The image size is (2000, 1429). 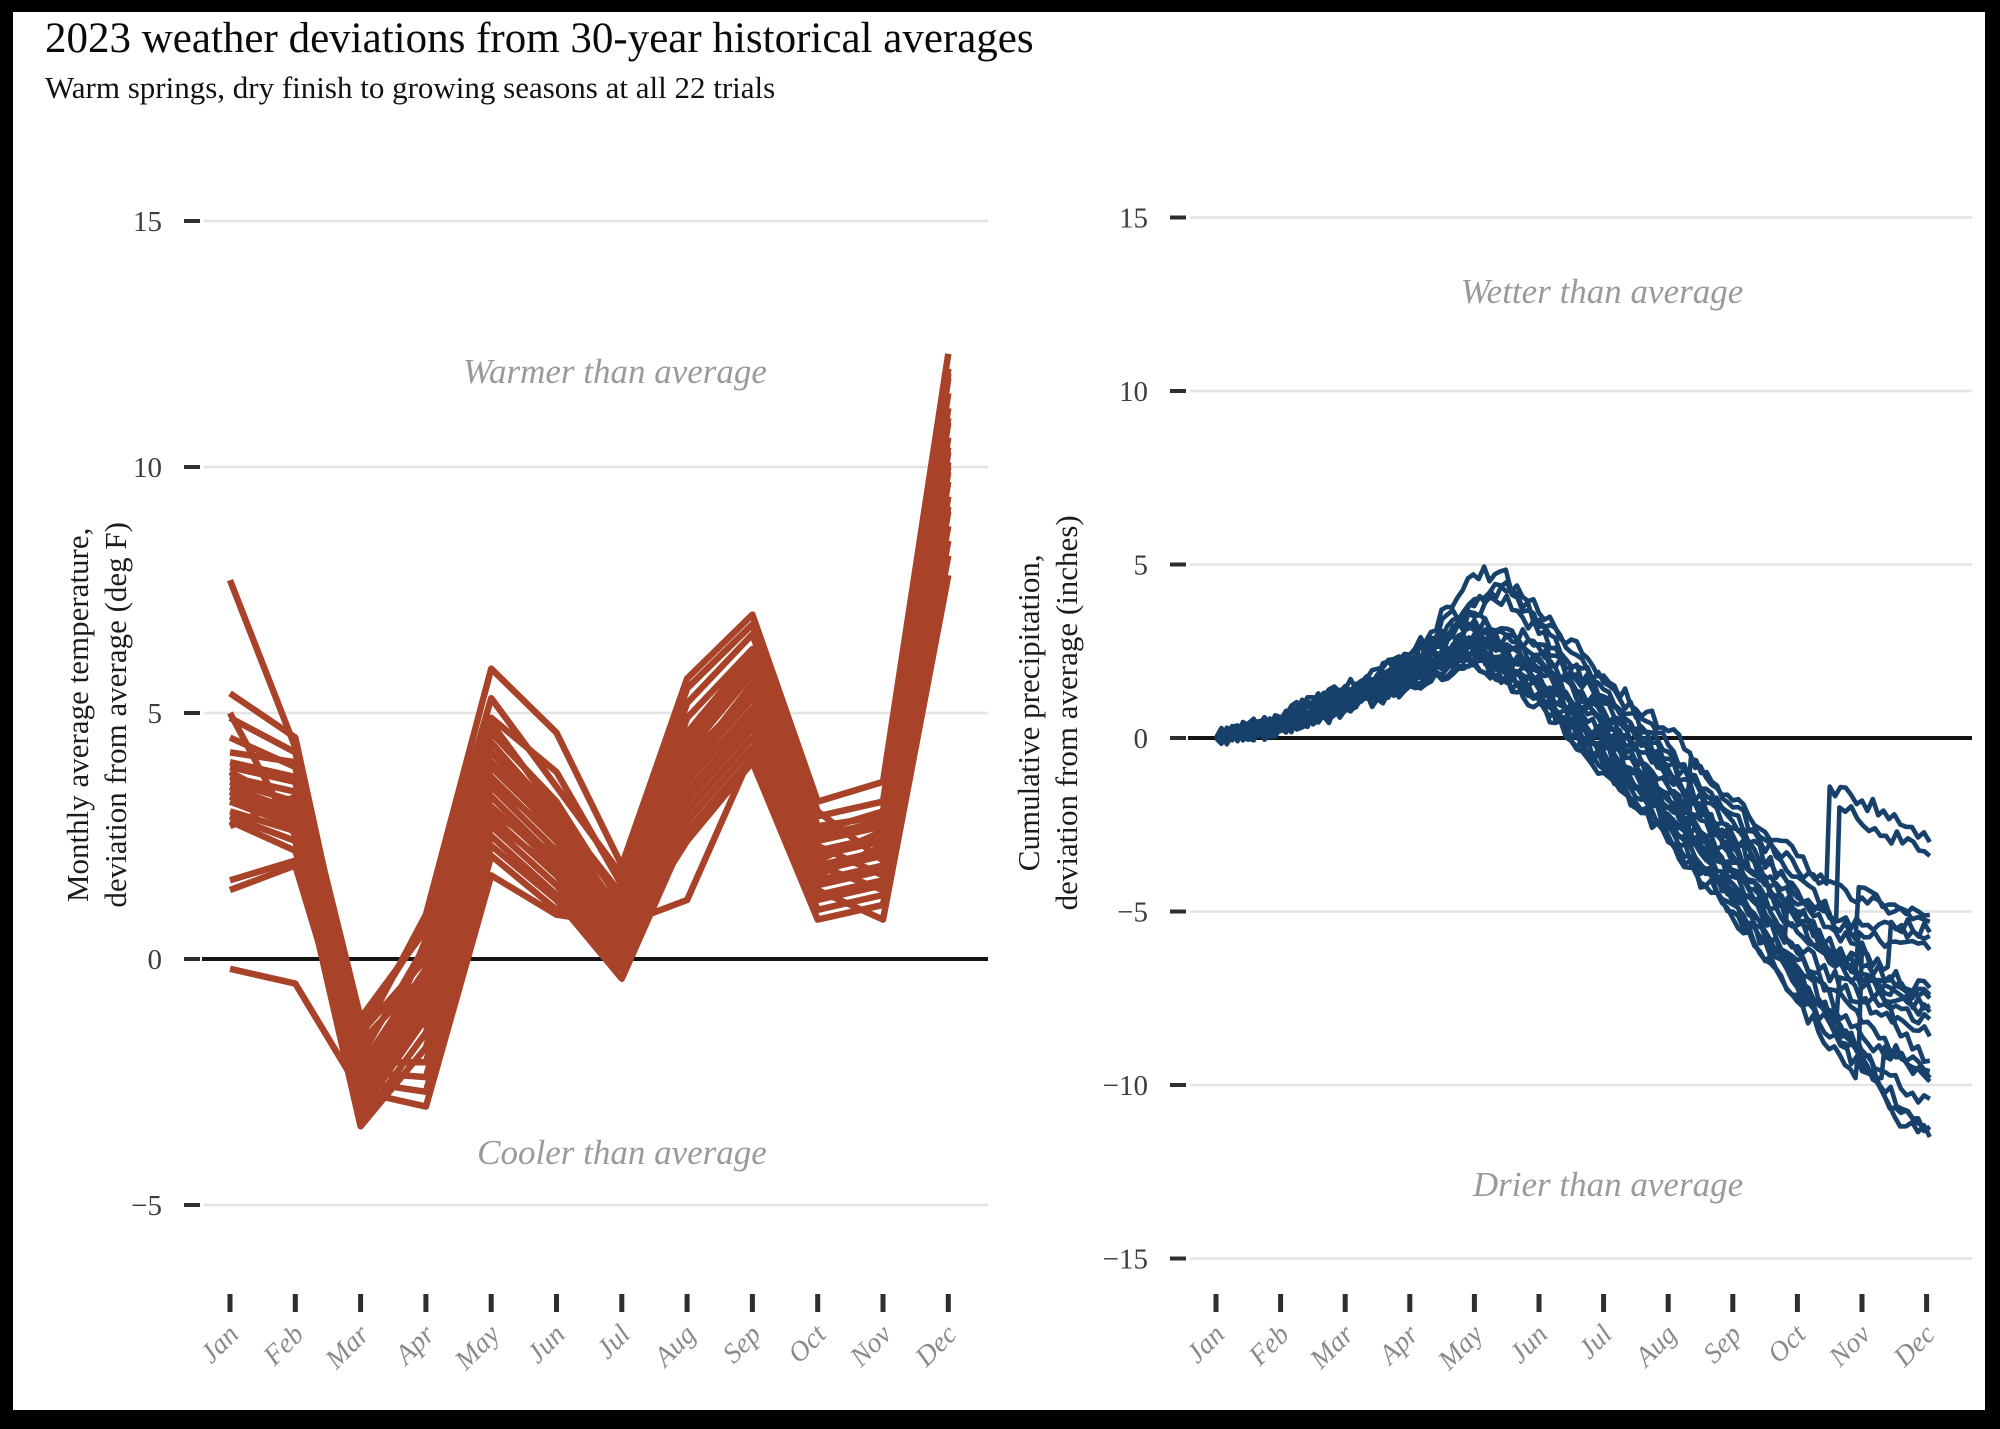 I want to click on temperature-deviation-x-tick-label: Jun, so click(x=546, y=1344).